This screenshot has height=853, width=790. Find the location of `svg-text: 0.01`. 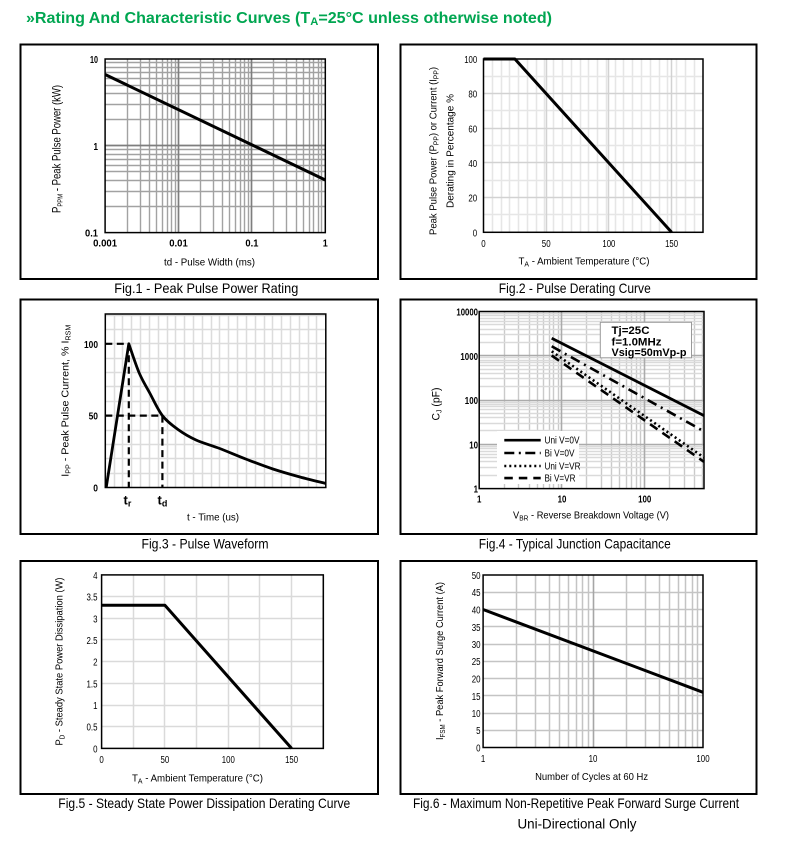

svg-text: 0.01 is located at coordinates (178, 243).